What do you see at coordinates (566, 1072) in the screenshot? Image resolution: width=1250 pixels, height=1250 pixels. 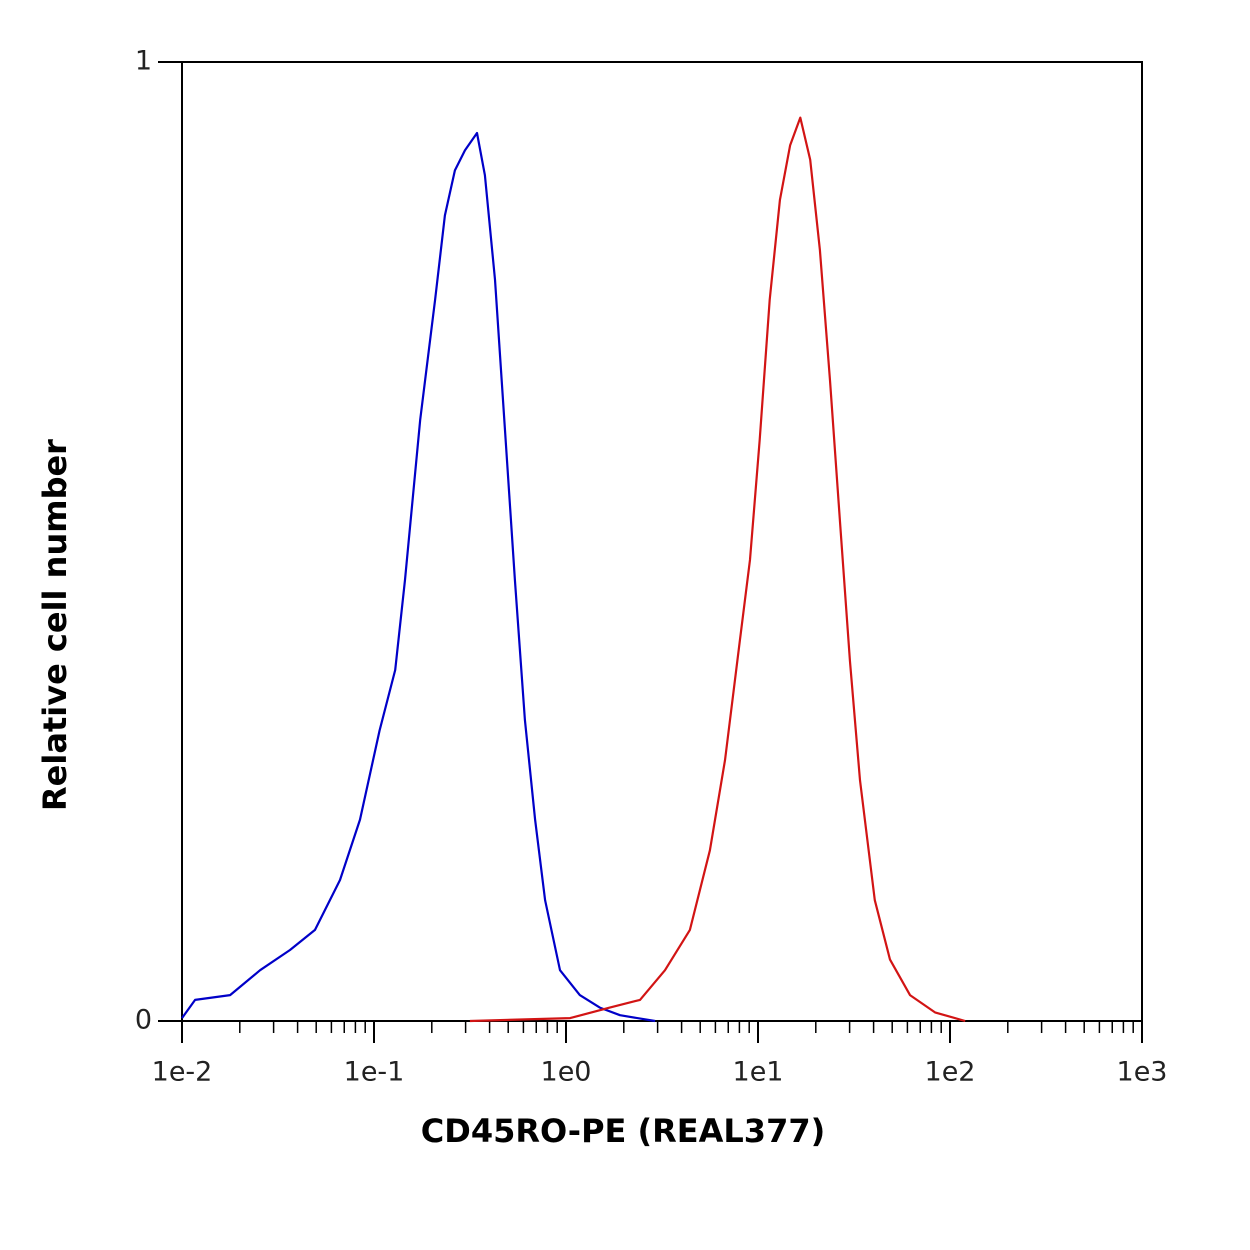 I see `x-tick-label: 1e0` at bounding box center [566, 1072].